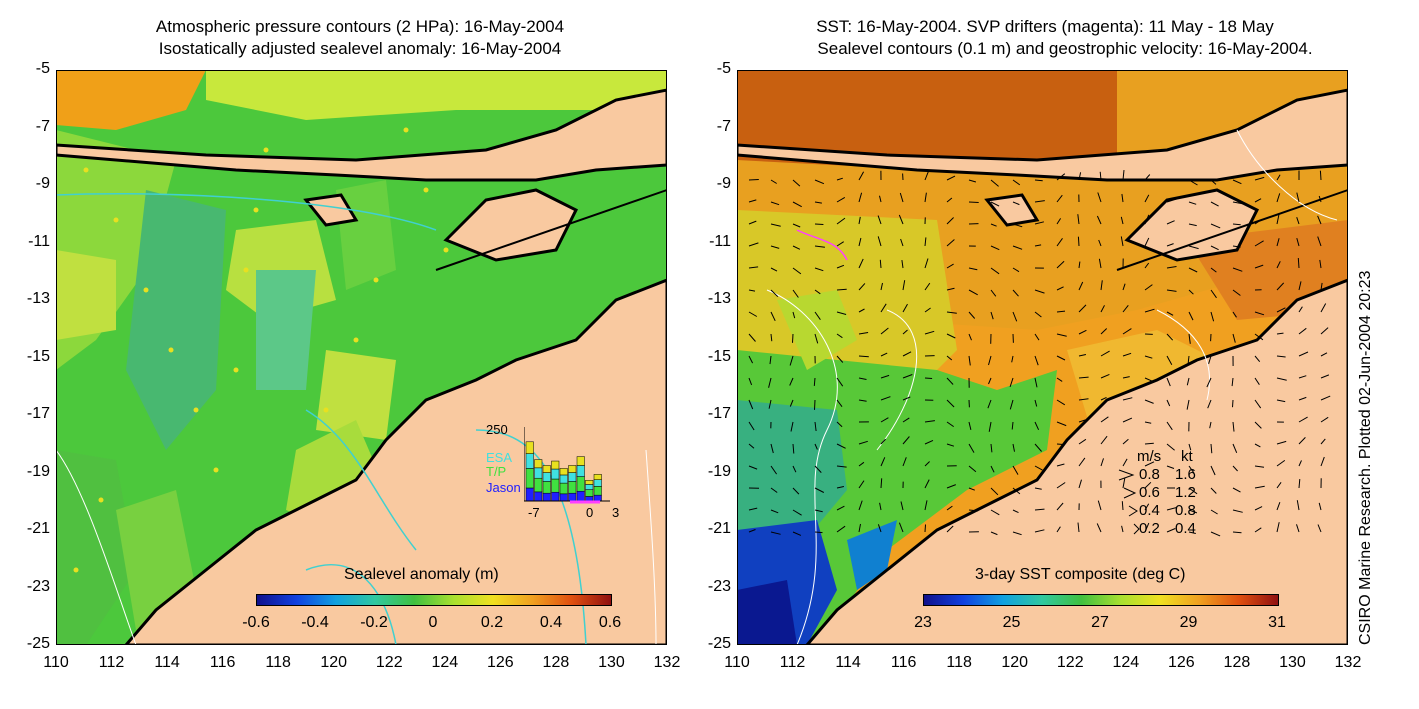 This screenshot has height=709, width=1419. Describe the element at coordinates (534, 512) in the screenshot. I see `inset-xlabel-start: -7` at that location.